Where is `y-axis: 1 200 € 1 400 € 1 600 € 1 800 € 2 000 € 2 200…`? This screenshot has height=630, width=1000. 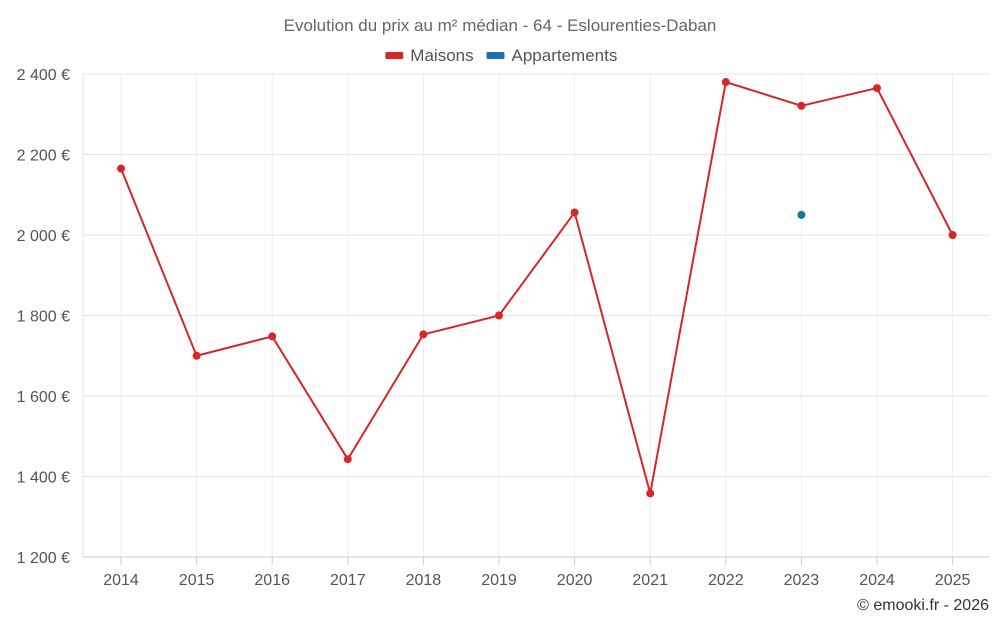
y-axis: 1 200 € 1 400 € 1 600 € 1 800 € 2 000 € 2 200… is located at coordinates (43, 317).